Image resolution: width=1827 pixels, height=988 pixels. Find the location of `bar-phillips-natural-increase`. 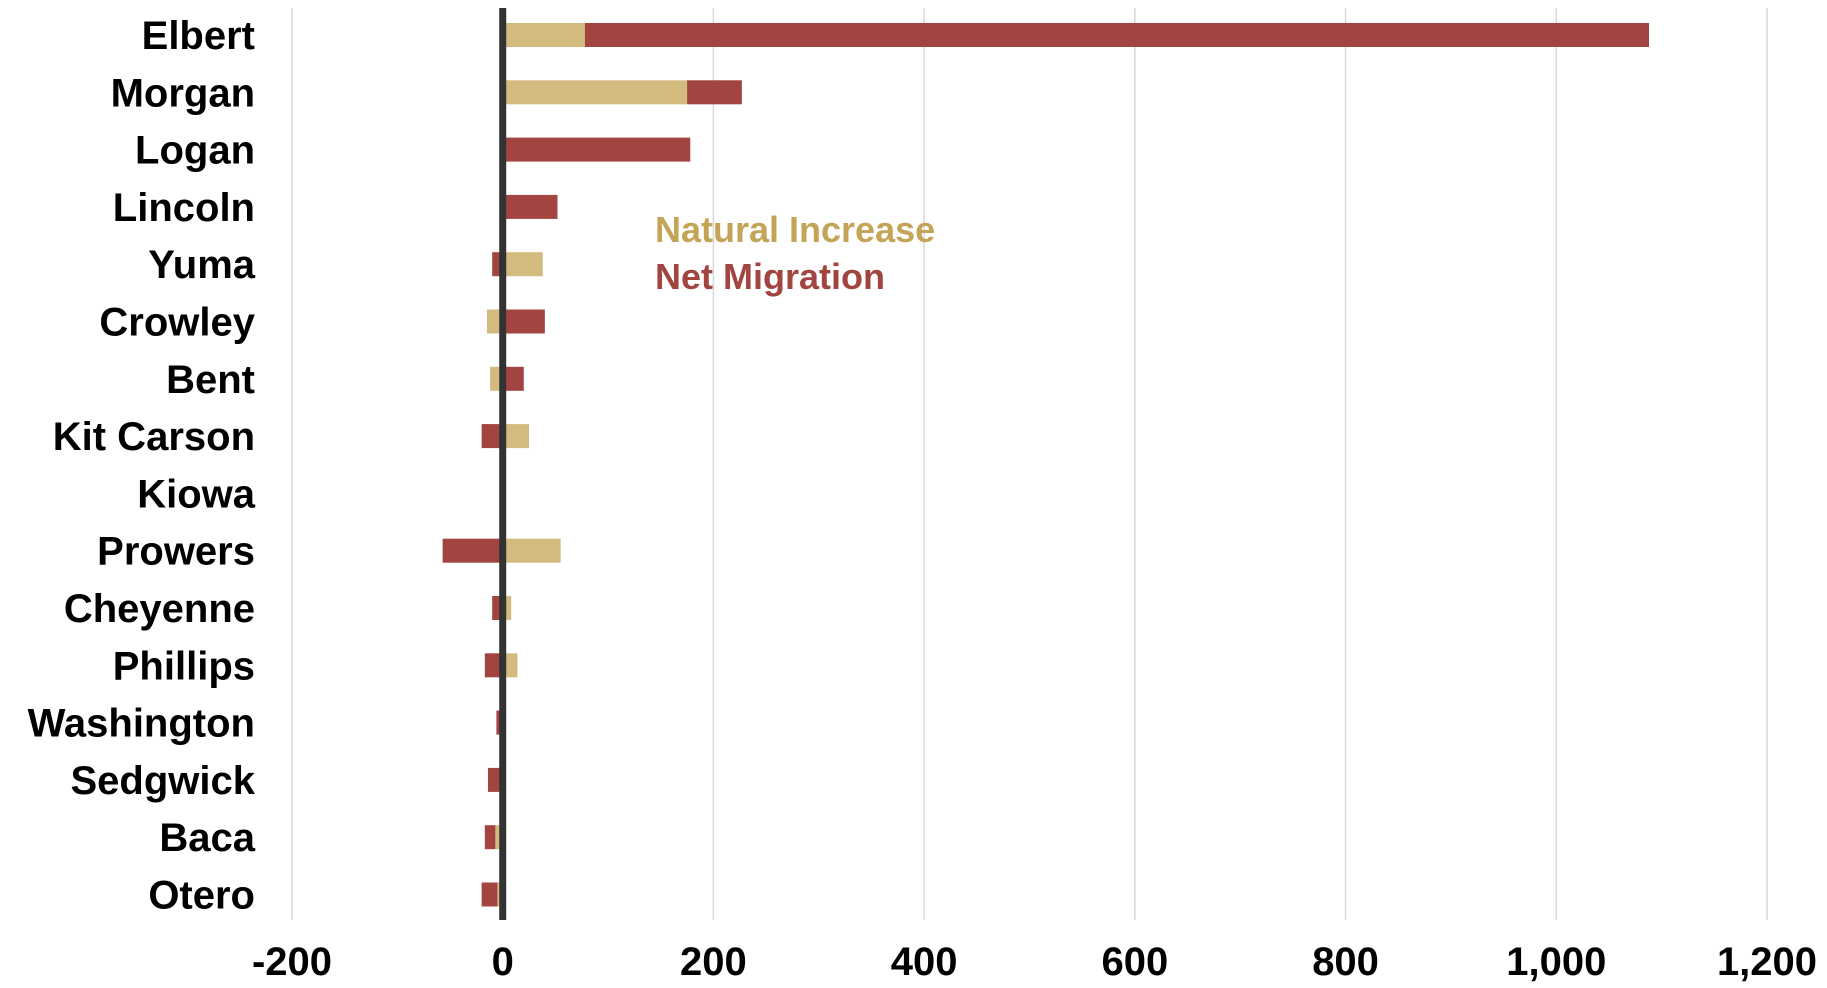

bar-phillips-natural-increase is located at coordinates (510, 665).